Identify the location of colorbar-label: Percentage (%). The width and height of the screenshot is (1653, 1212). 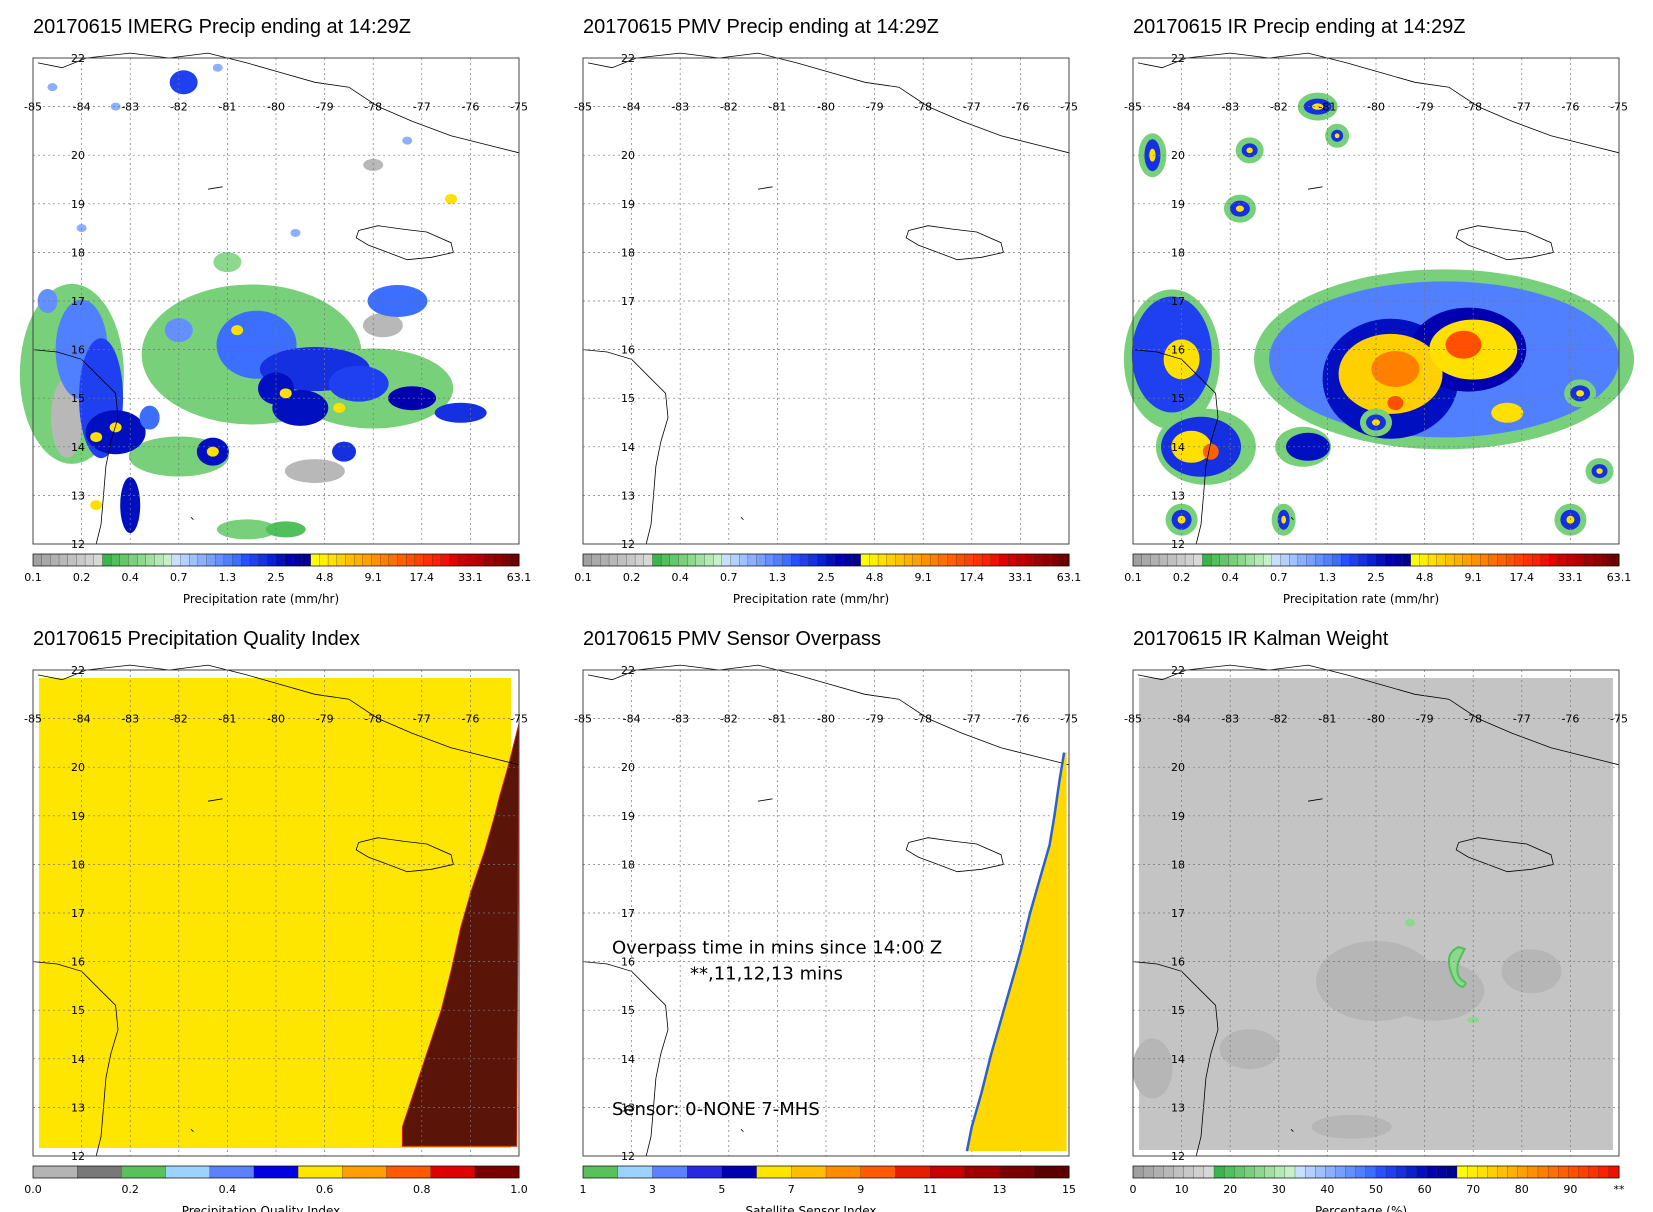
(1361, 1208).